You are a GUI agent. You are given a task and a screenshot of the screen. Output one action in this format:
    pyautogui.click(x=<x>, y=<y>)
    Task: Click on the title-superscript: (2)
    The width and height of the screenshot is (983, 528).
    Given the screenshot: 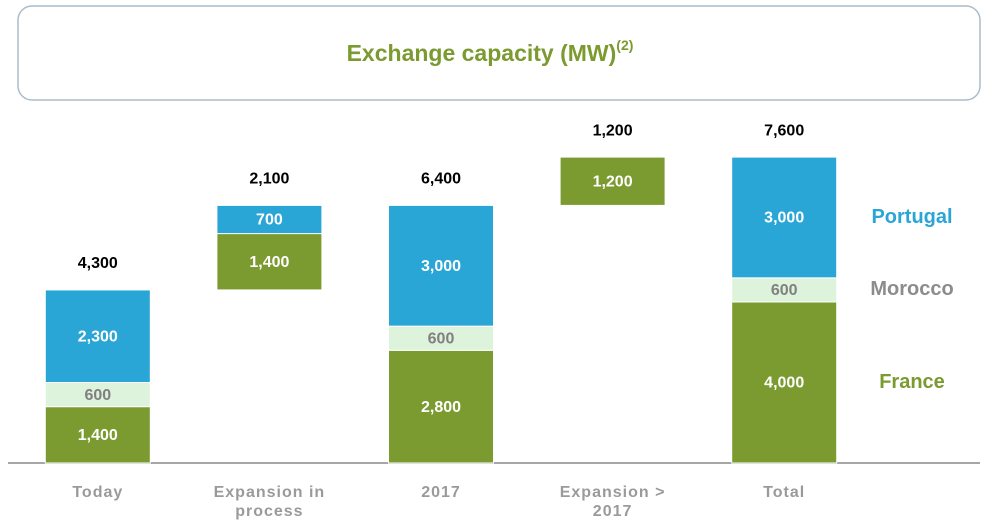 What is the action you would take?
    pyautogui.click(x=624, y=45)
    